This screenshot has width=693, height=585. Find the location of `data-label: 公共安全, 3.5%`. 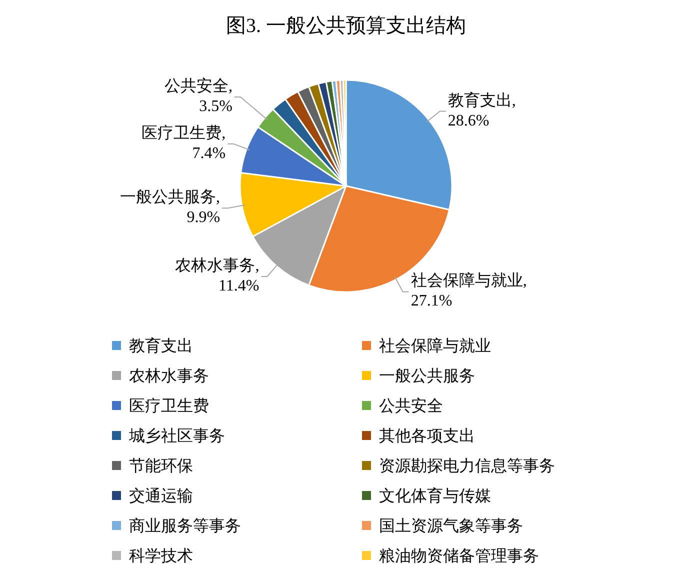

data-label: 公共安全, 3.5% is located at coordinates (198, 96).